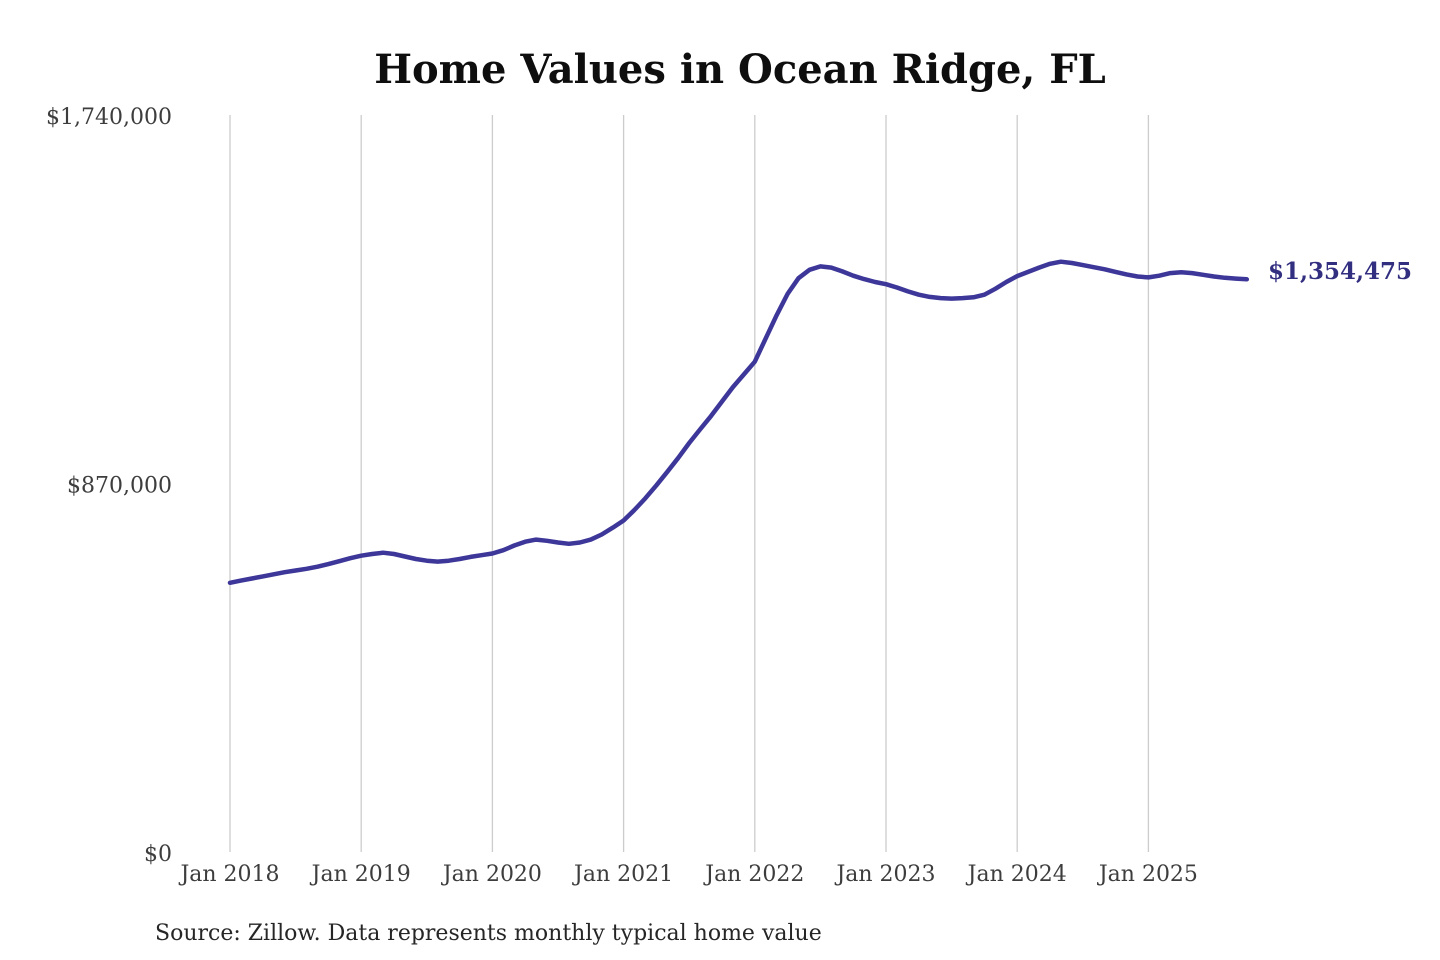 The width and height of the screenshot is (1440, 960). I want to click on x-tick-label: Jan 2022, so click(753, 874).